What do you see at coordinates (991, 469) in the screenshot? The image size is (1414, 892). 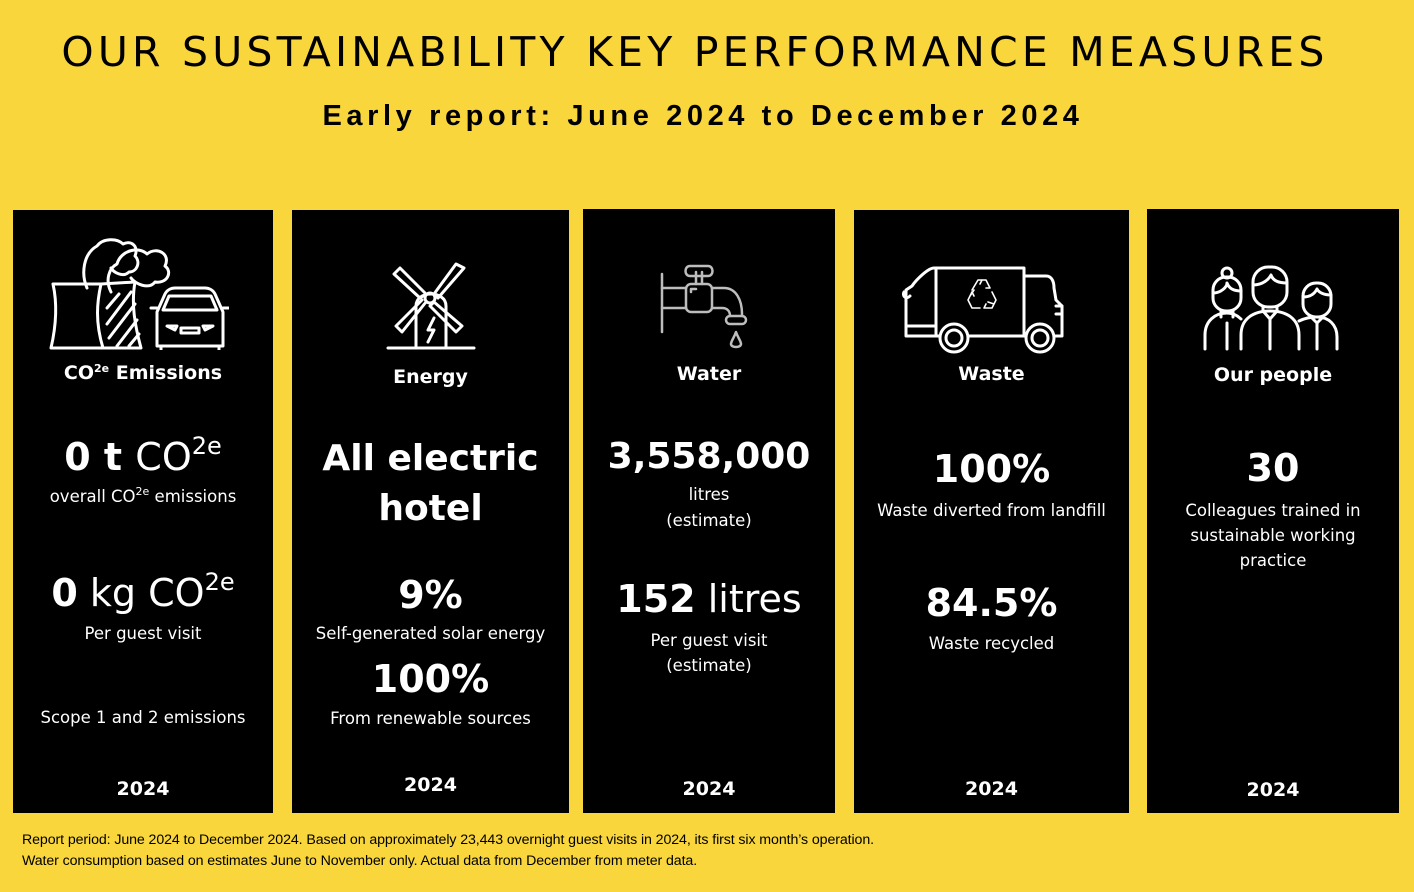 I see `landfill-diversion-value: 100%` at bounding box center [991, 469].